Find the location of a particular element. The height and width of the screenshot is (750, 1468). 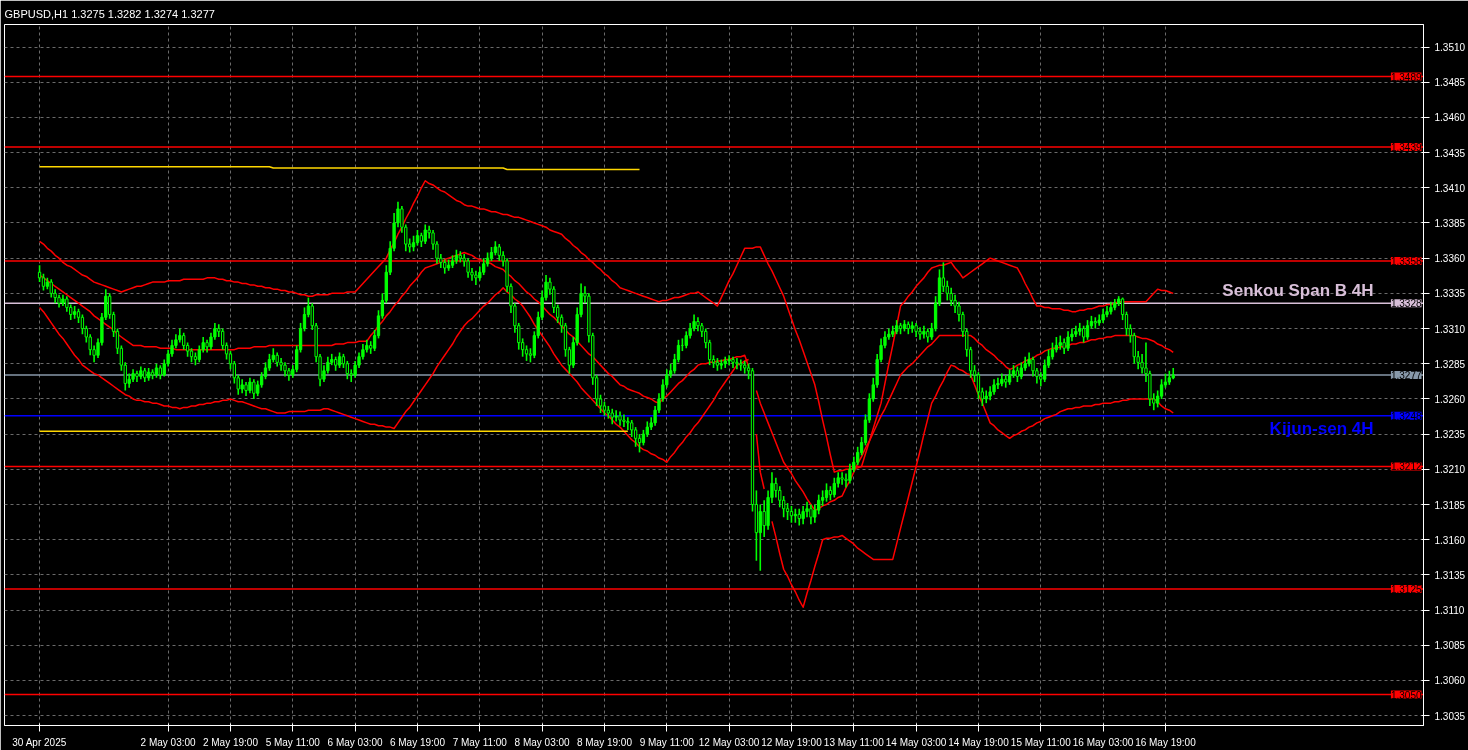

y-tick-label: 1.3085 is located at coordinates (1450, 646).